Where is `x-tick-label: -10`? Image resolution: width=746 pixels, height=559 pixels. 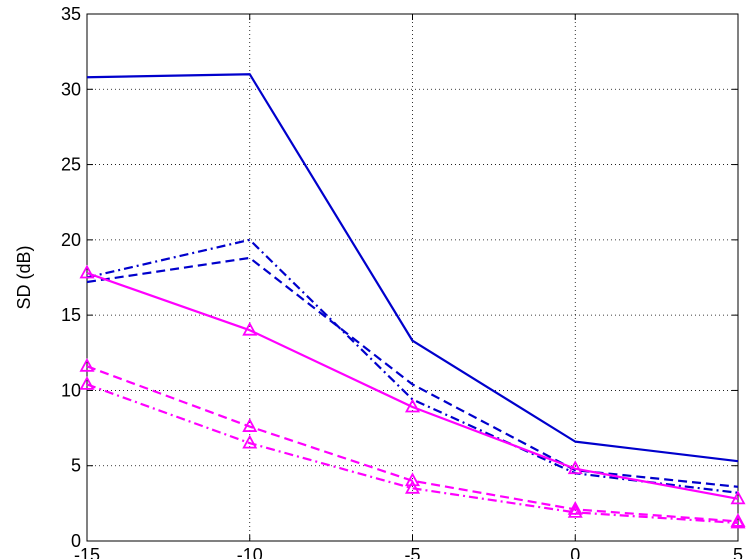
x-tick-label: -10 is located at coordinates (250, 552).